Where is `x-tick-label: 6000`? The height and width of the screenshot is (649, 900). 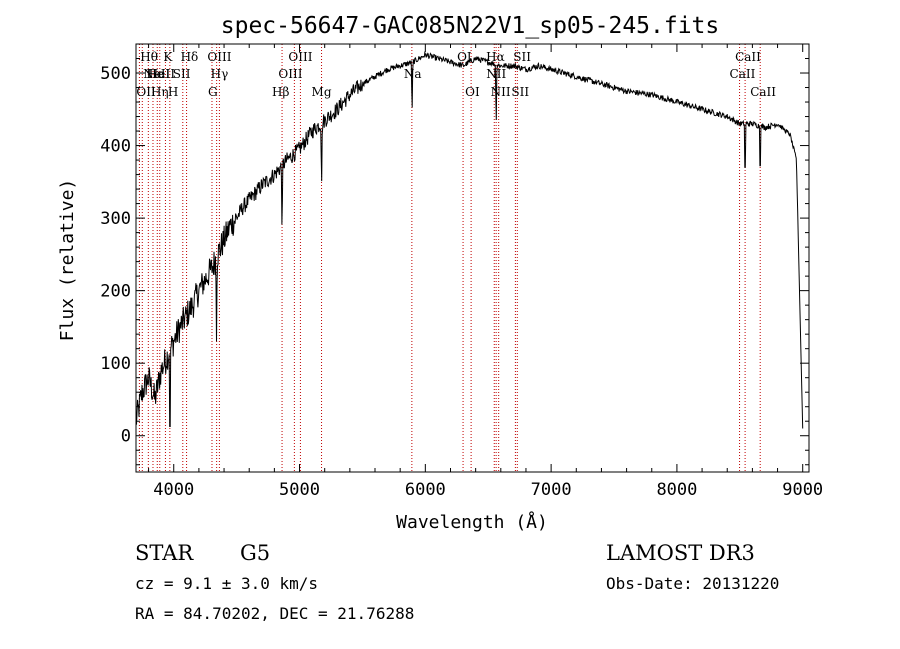
x-tick-label: 6000 is located at coordinates (425, 490).